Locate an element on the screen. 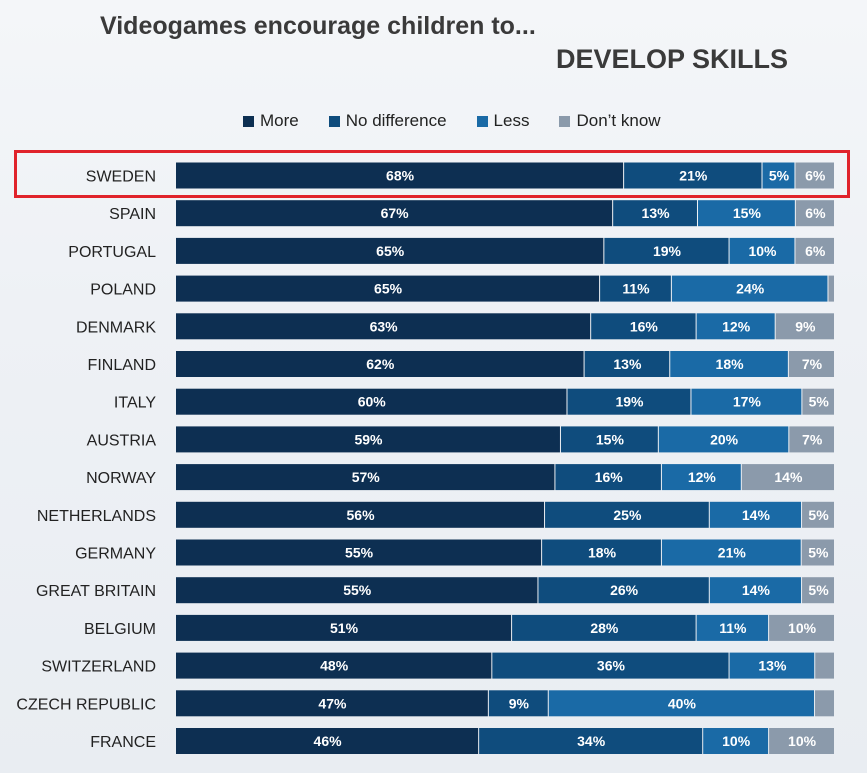  data-label-poland-no-difference: 11% is located at coordinates (636, 289).